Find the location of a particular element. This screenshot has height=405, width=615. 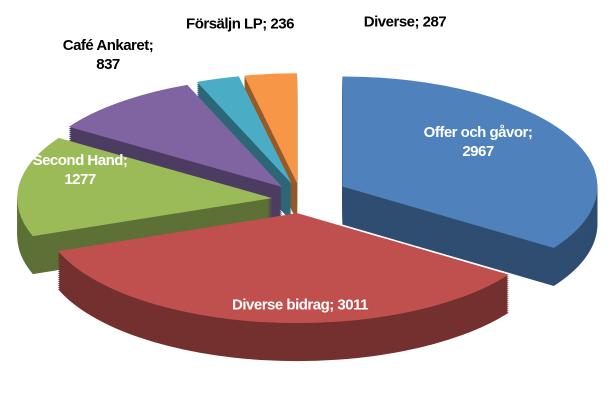

slice-value: 3011 is located at coordinates (352, 305).